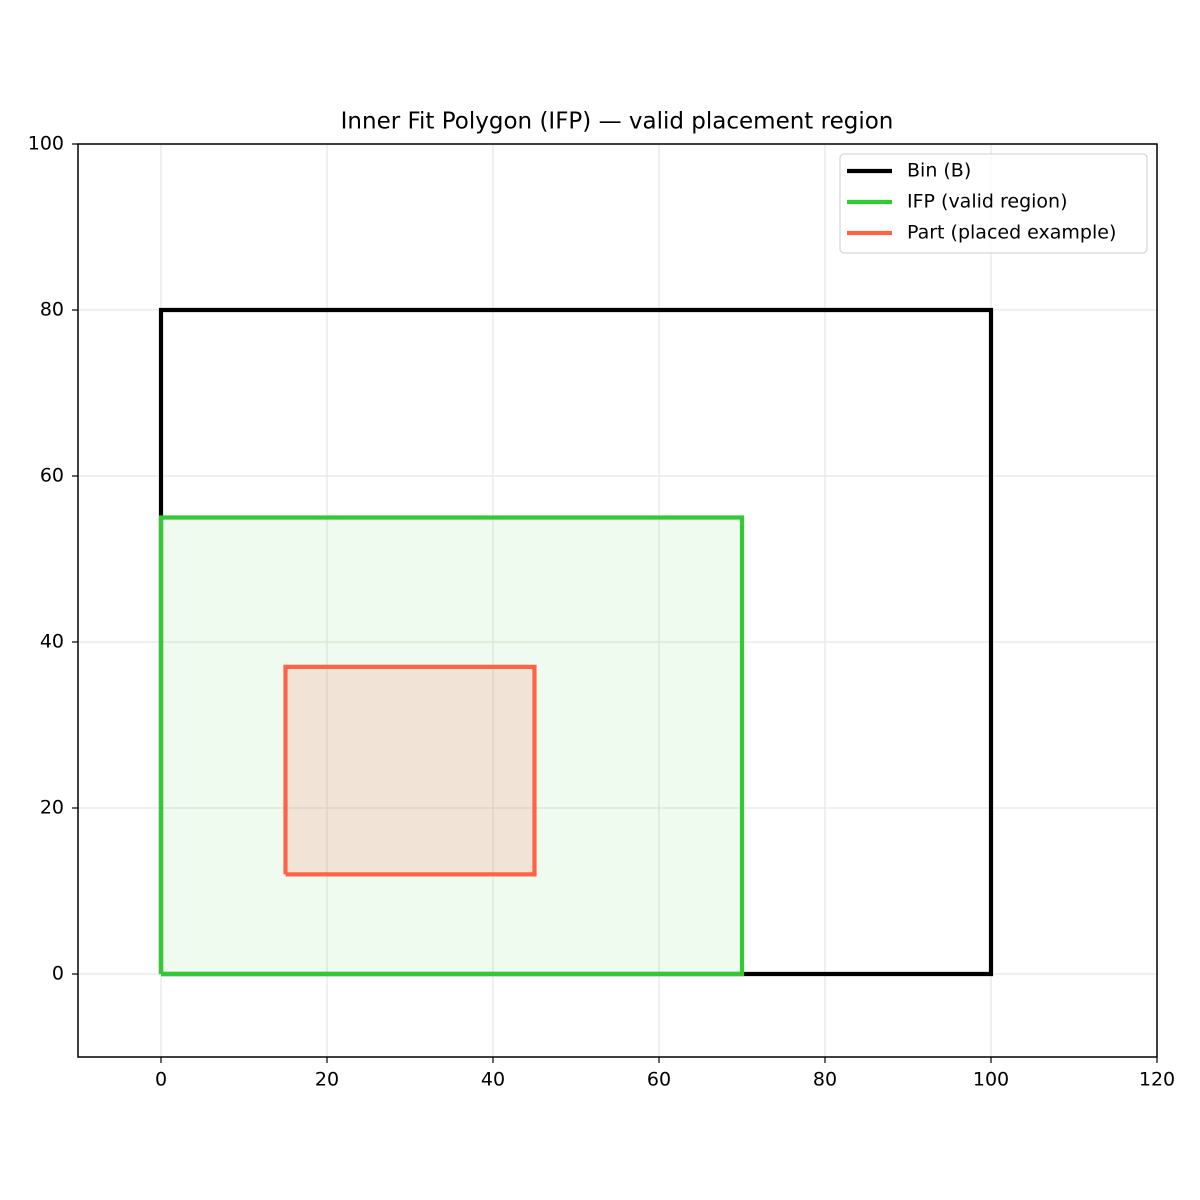  I want to click on x-tick-label: 100, so click(991, 1080).